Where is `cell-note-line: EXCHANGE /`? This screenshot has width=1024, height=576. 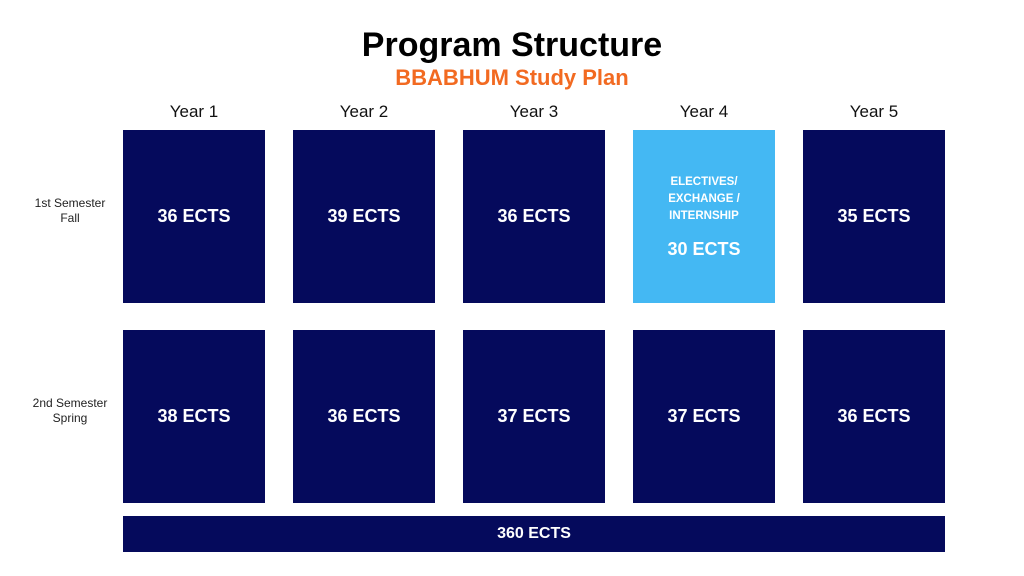 cell-note-line: EXCHANGE / is located at coordinates (704, 198).